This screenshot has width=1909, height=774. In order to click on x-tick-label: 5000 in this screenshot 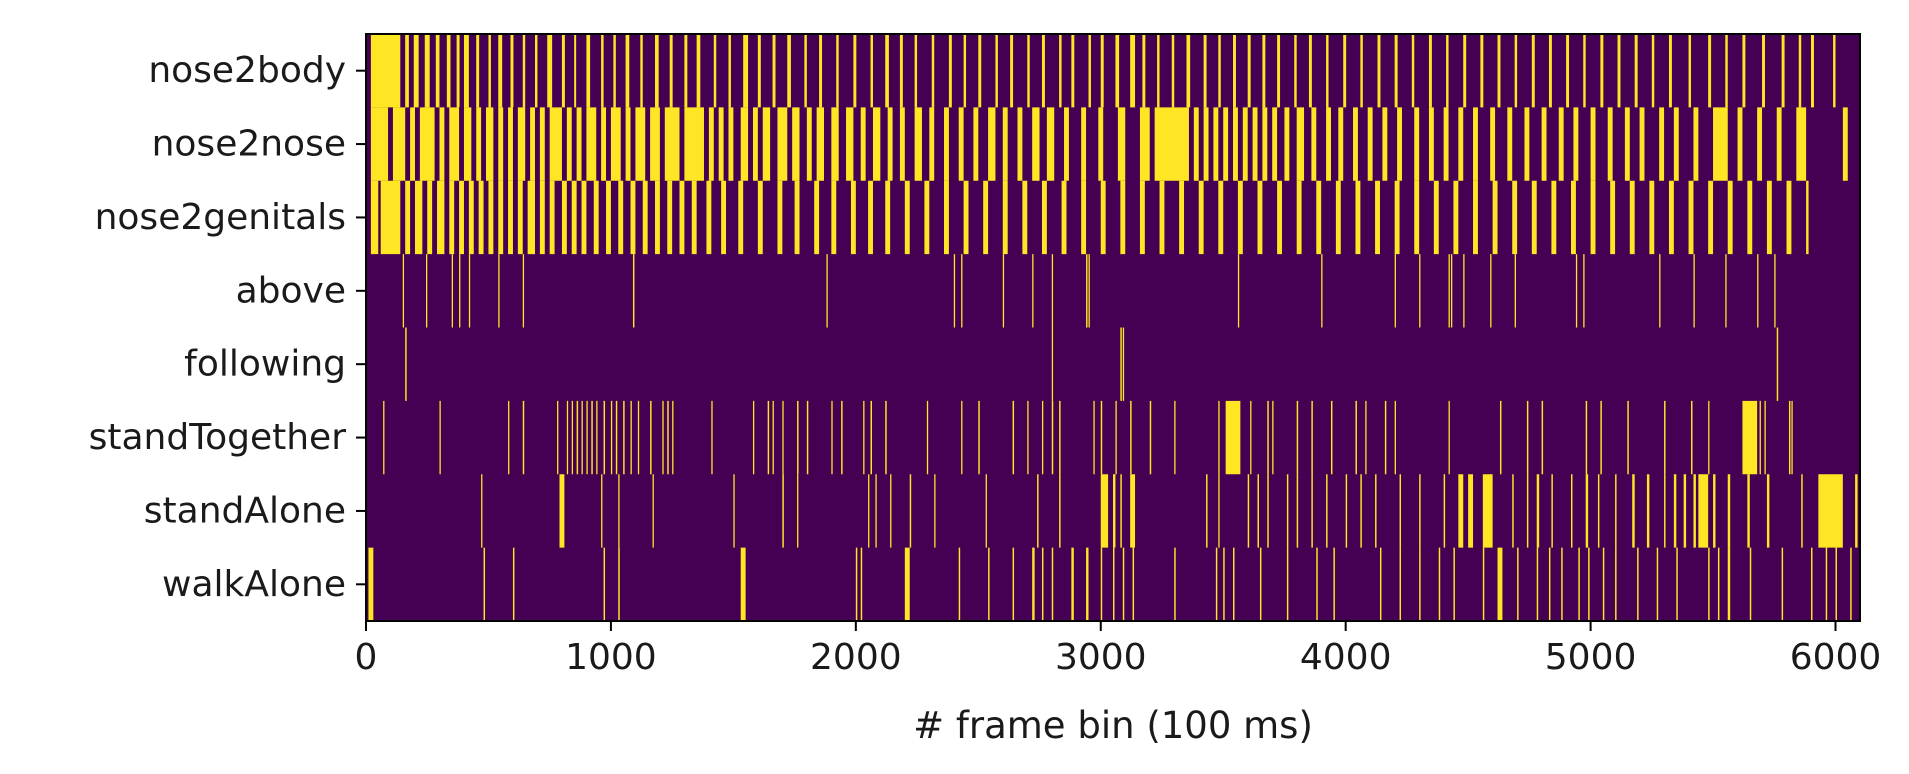, I will do `click(1591, 657)`.